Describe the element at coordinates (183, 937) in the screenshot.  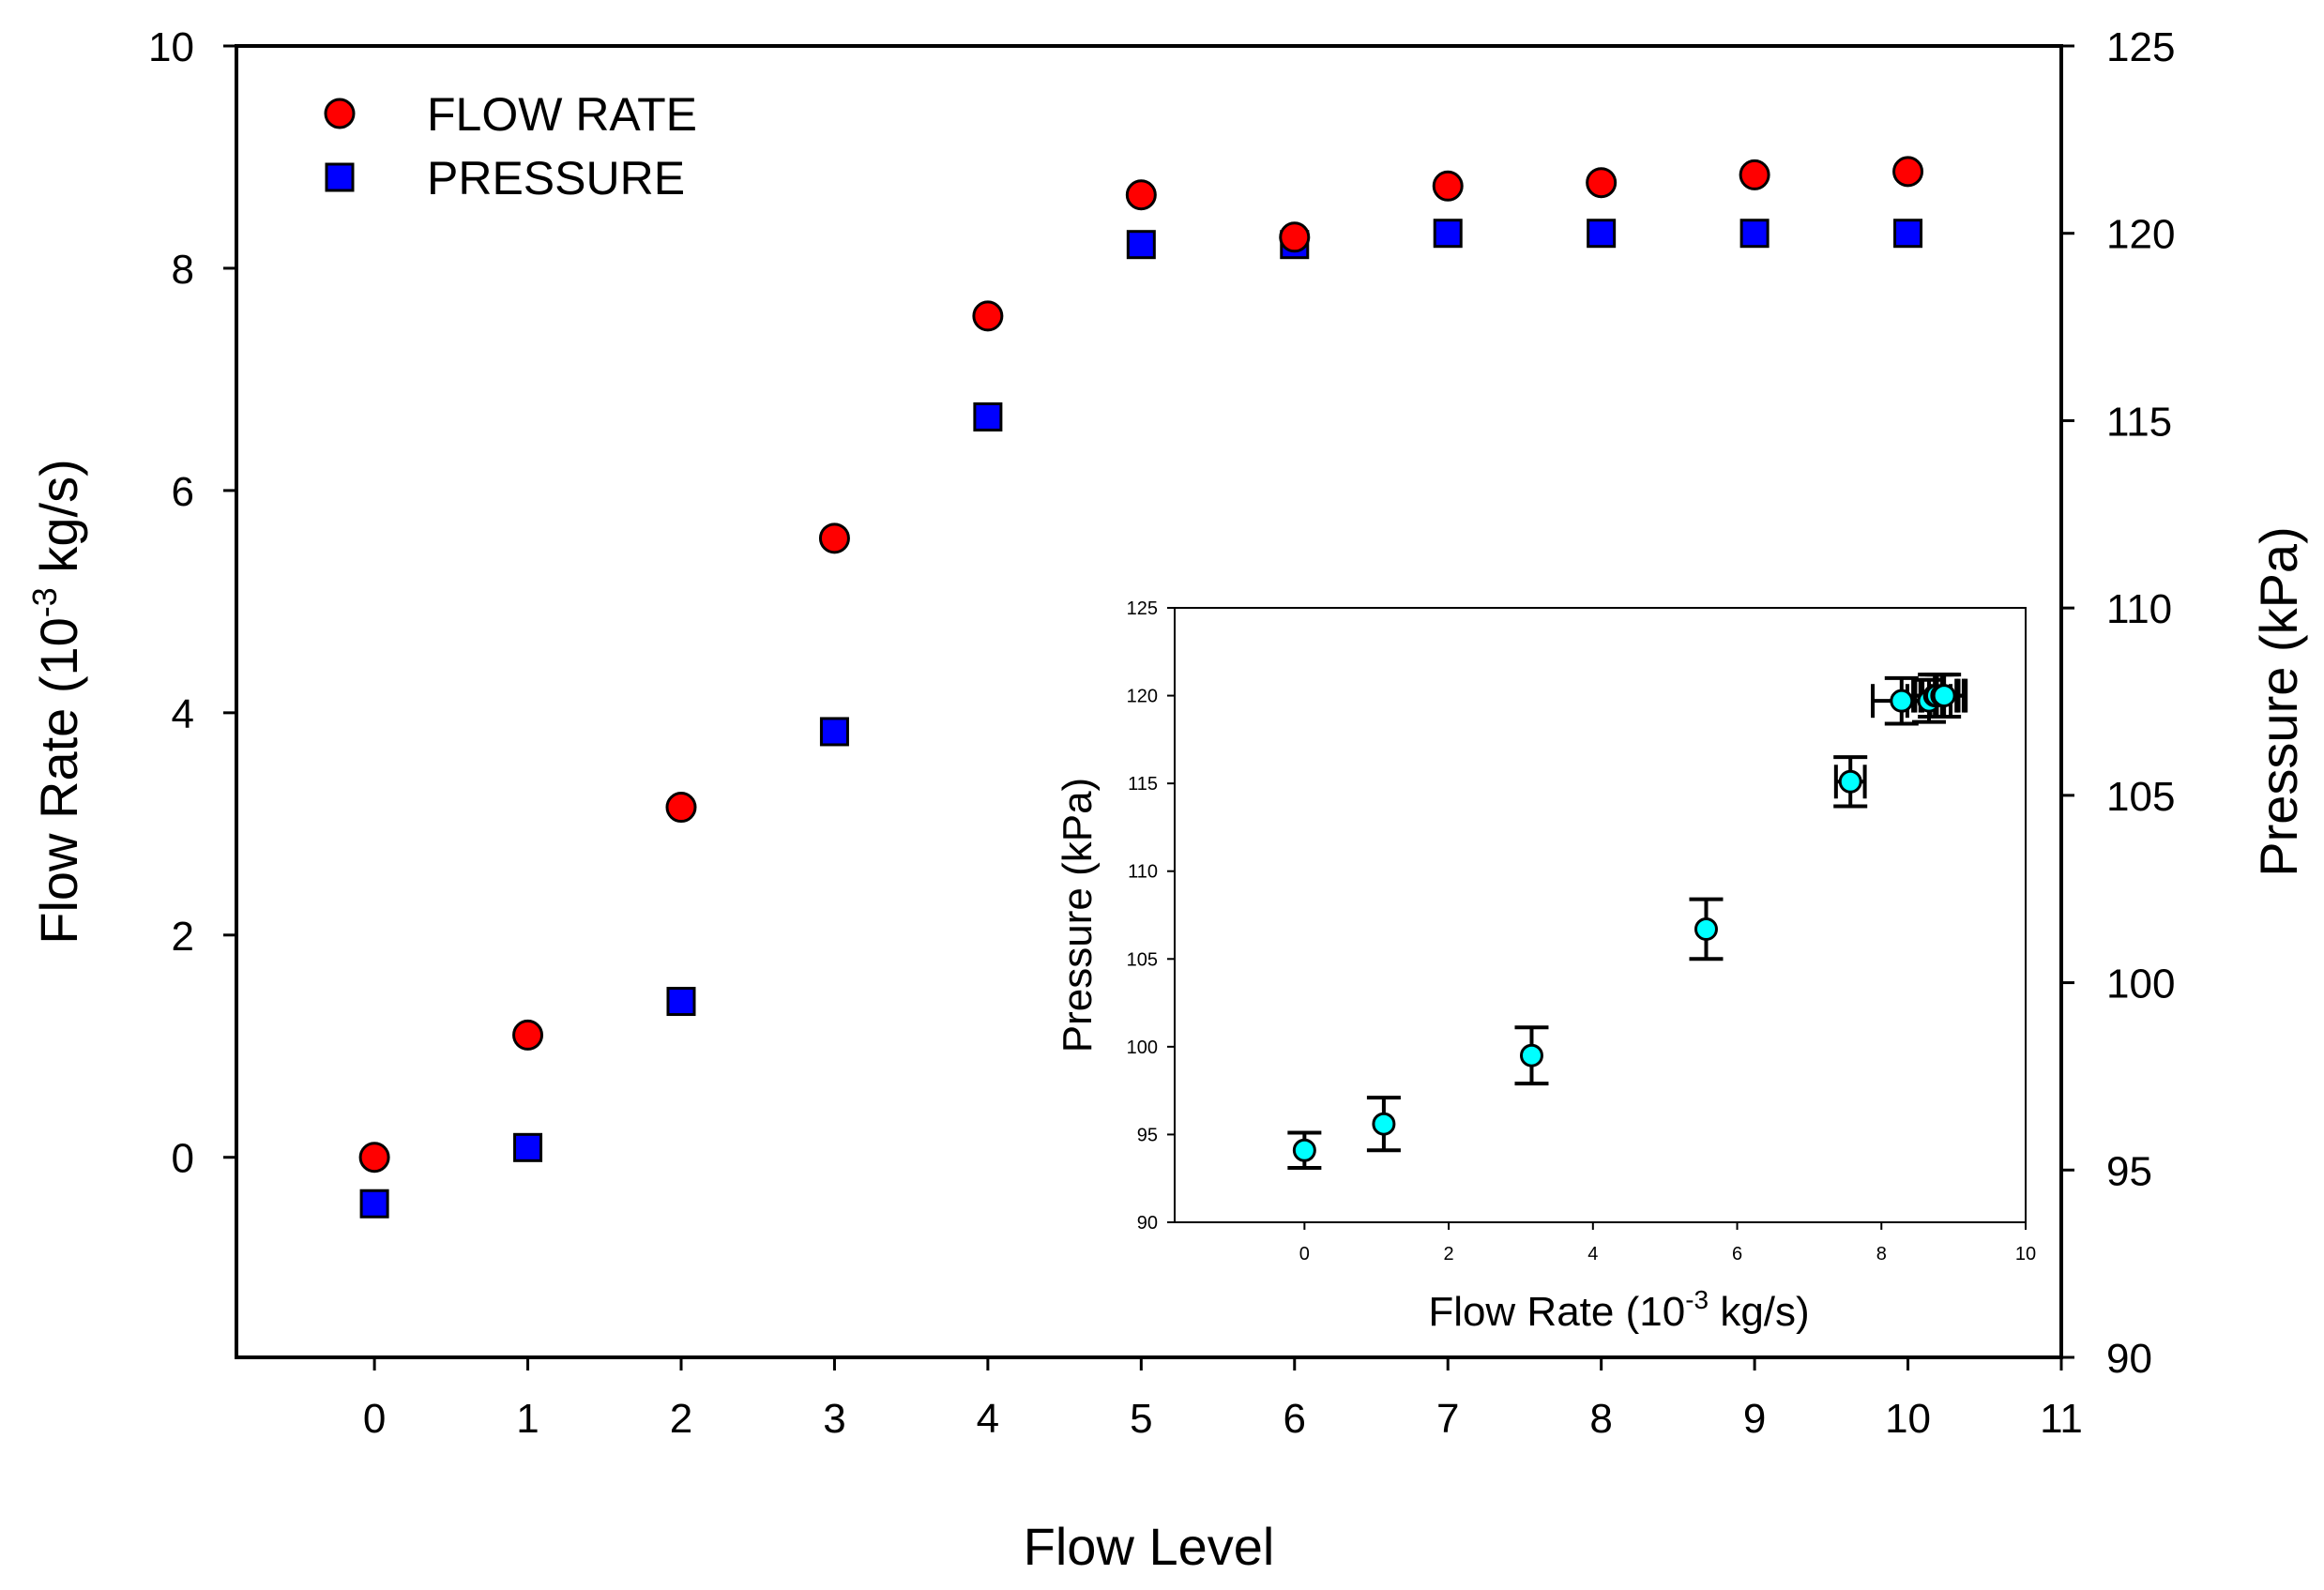
I see `main-y-left-tick-label: 2` at that location.